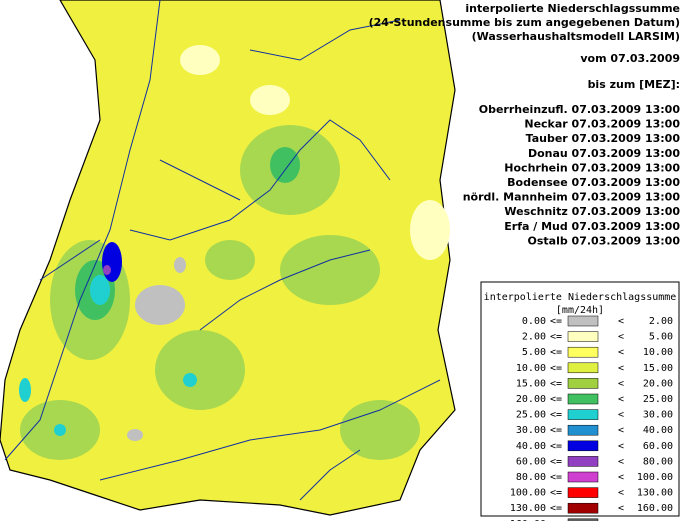  What do you see at coordinates (603, 138) in the screenshot?
I see `region-time: Tauber 07.03.2009 13:00` at bounding box center [603, 138].